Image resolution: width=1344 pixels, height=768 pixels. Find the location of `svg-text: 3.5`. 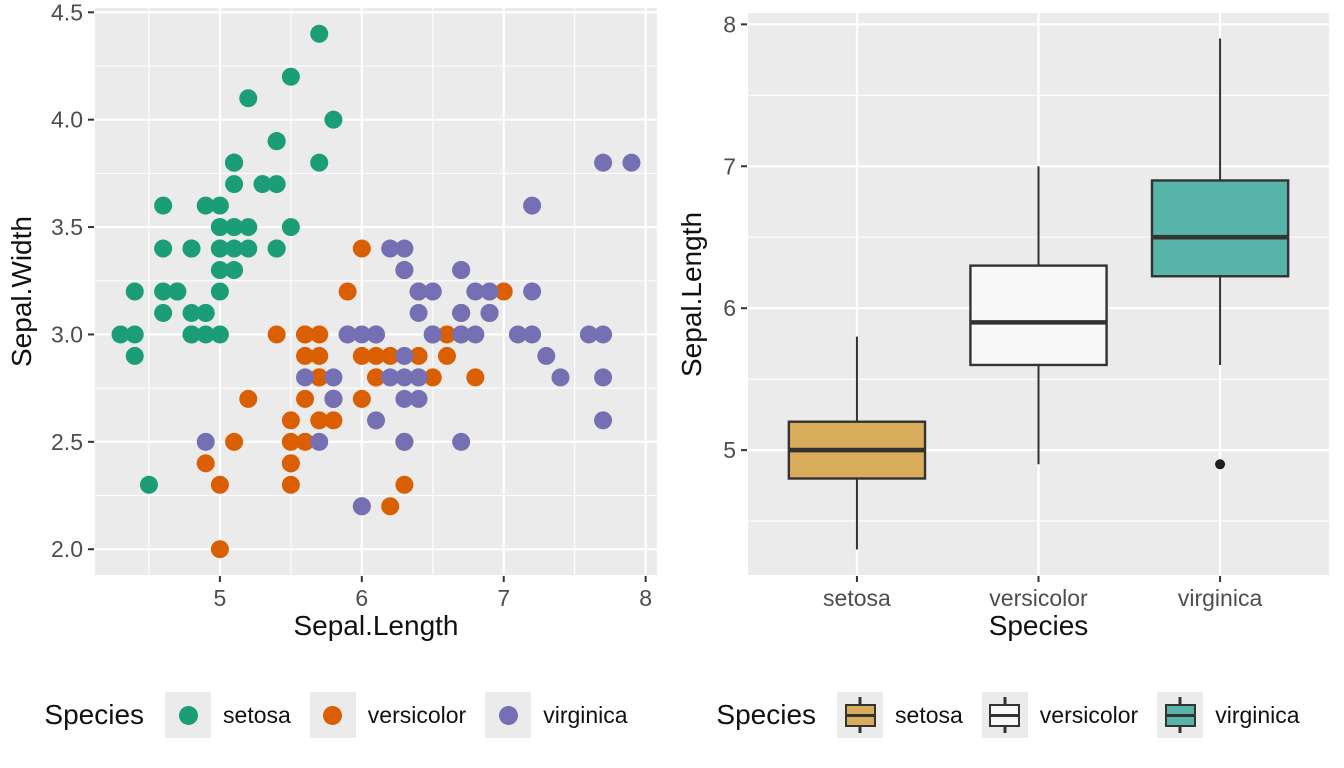

svg-text: 3.5 is located at coordinates (67, 227).